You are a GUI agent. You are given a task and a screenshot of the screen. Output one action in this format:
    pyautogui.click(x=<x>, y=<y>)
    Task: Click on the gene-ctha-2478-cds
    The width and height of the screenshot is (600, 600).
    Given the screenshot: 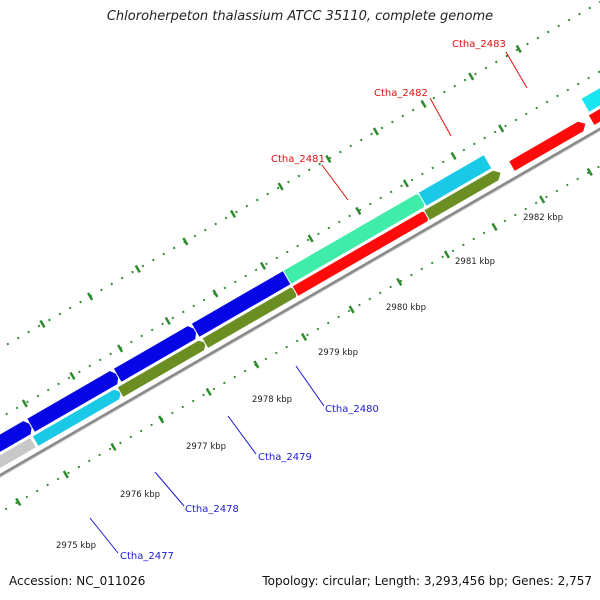 What is the action you would take?
    pyautogui.click(x=74, y=401)
    